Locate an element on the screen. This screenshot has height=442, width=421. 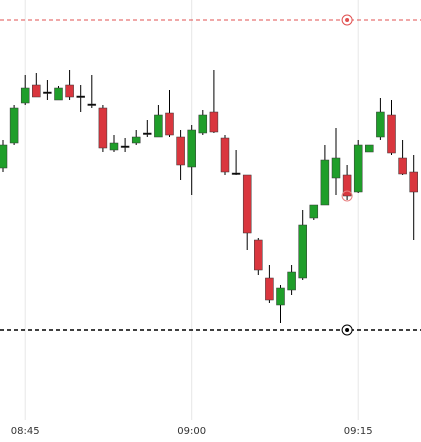
x-tick-label: 08:45 is located at coordinates (25, 431).